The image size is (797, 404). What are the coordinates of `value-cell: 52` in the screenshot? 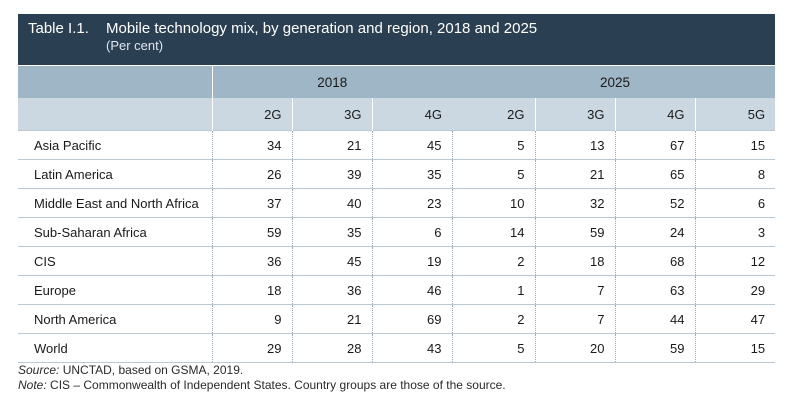 It's located at (655, 203).